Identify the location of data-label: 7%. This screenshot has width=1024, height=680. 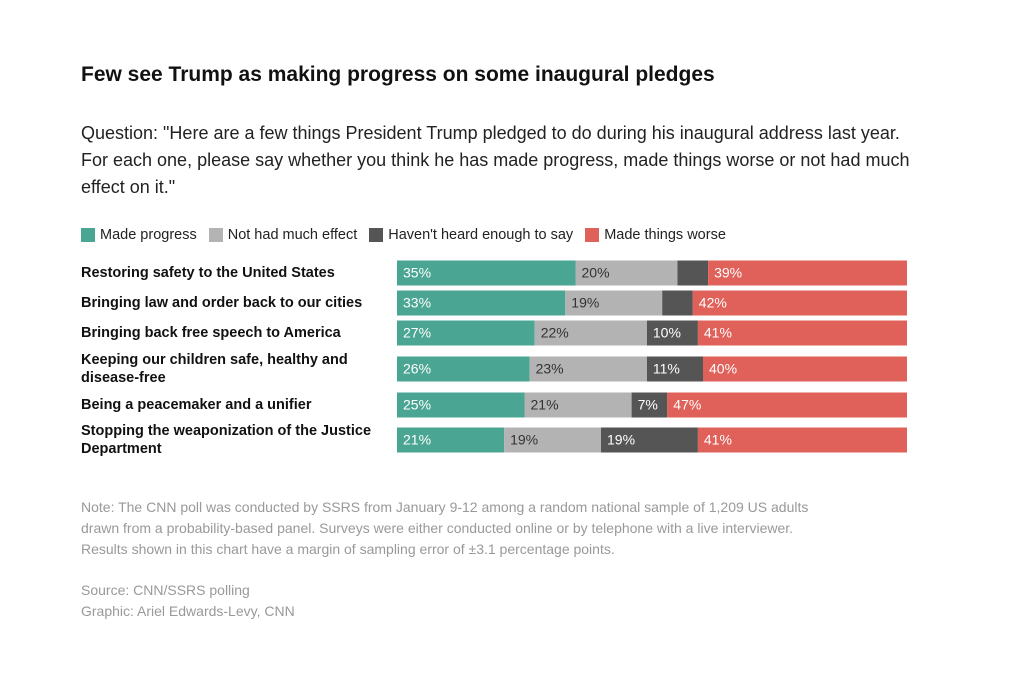
(648, 405).